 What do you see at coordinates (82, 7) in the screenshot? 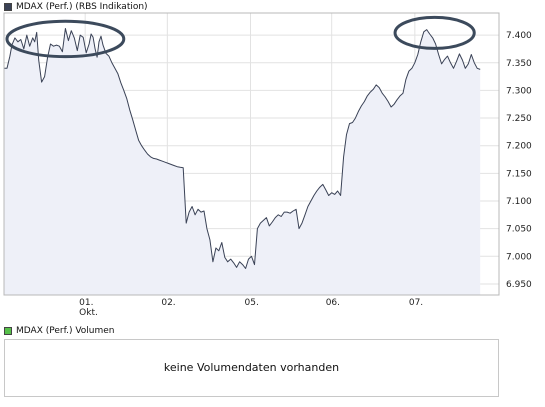
I see `main-legend-label: MDAX (Perf.) (RBS Indikation)` at bounding box center [82, 7].